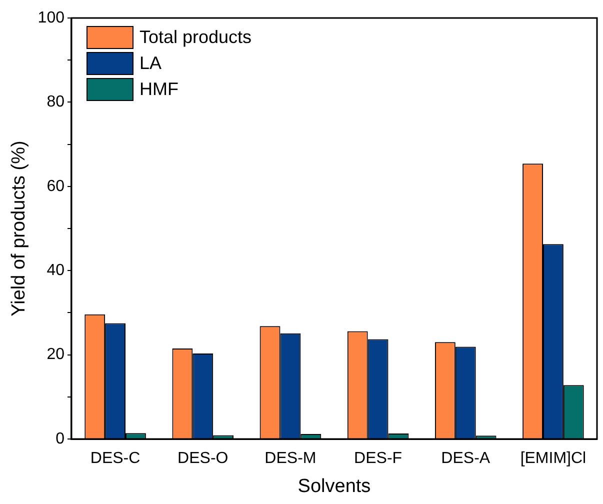 Image resolution: width=603 pixels, height=504 pixels. What do you see at coordinates (203, 459) in the screenshot?
I see `x-tick-label: DES-O` at bounding box center [203, 459].